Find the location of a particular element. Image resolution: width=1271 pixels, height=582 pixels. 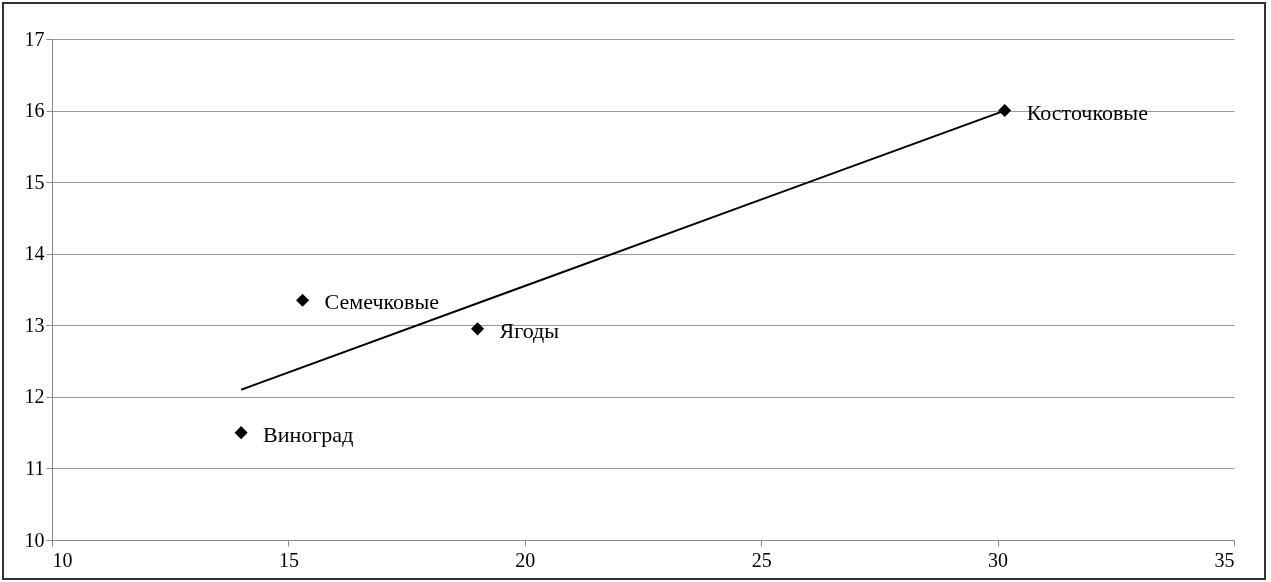

annotation: Косточковые is located at coordinates (1087, 112).